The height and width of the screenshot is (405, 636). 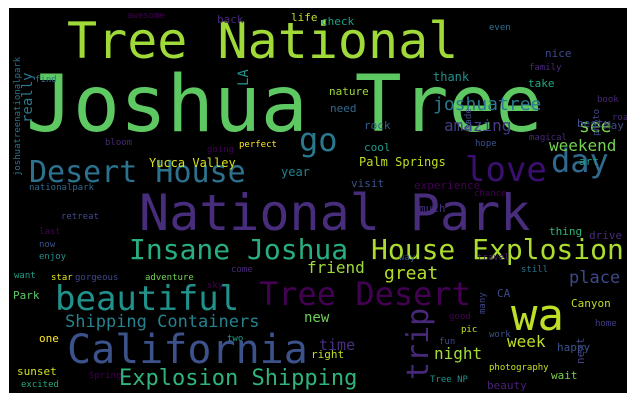 I want to click on word: enjoy, so click(x=53, y=257).